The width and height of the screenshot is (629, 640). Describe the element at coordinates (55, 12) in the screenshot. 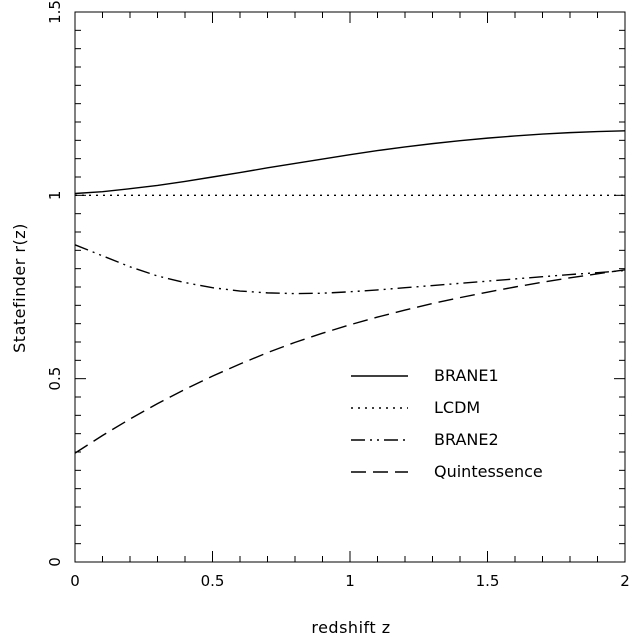

I see `y-tick-label: 1.5` at that location.